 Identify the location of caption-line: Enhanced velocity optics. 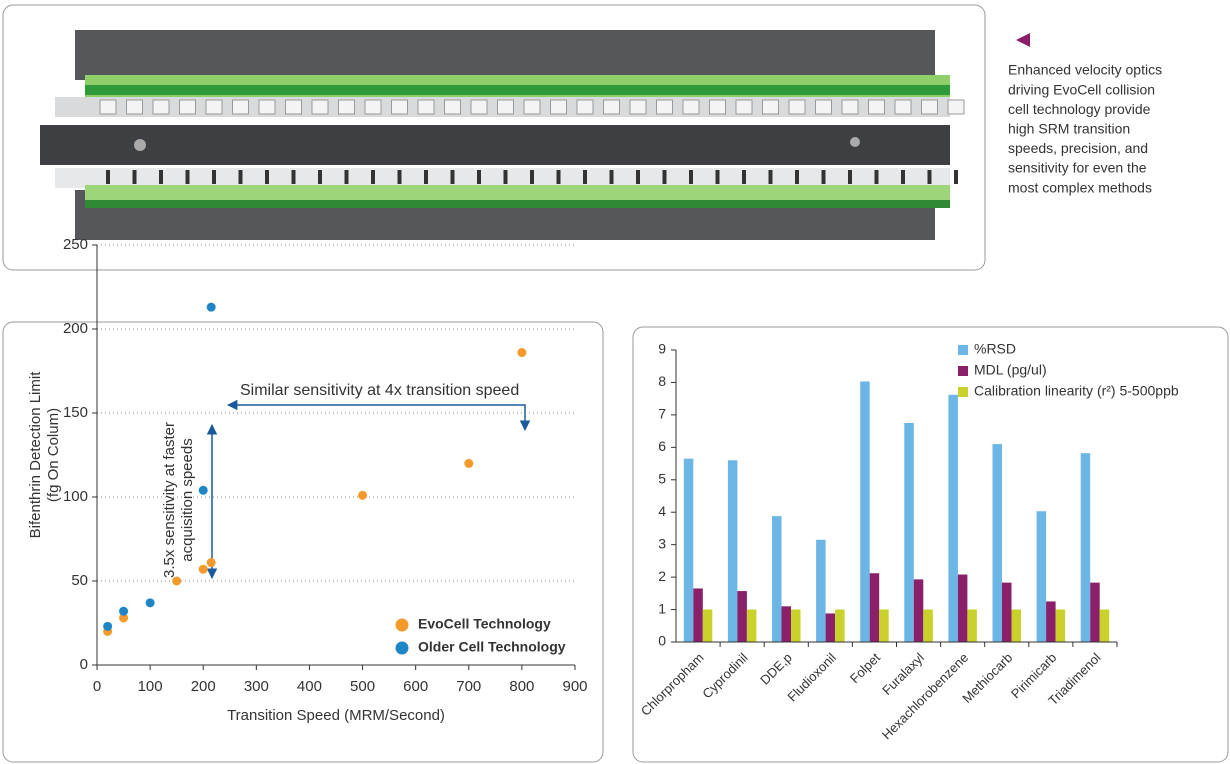
(1085, 70).